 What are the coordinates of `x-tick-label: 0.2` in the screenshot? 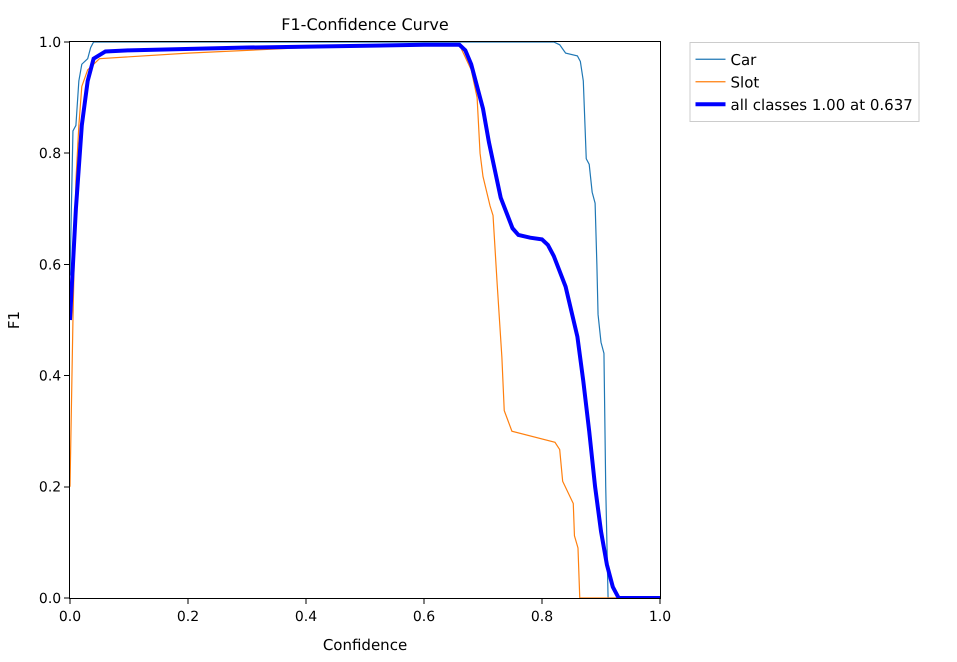 It's located at (188, 616).